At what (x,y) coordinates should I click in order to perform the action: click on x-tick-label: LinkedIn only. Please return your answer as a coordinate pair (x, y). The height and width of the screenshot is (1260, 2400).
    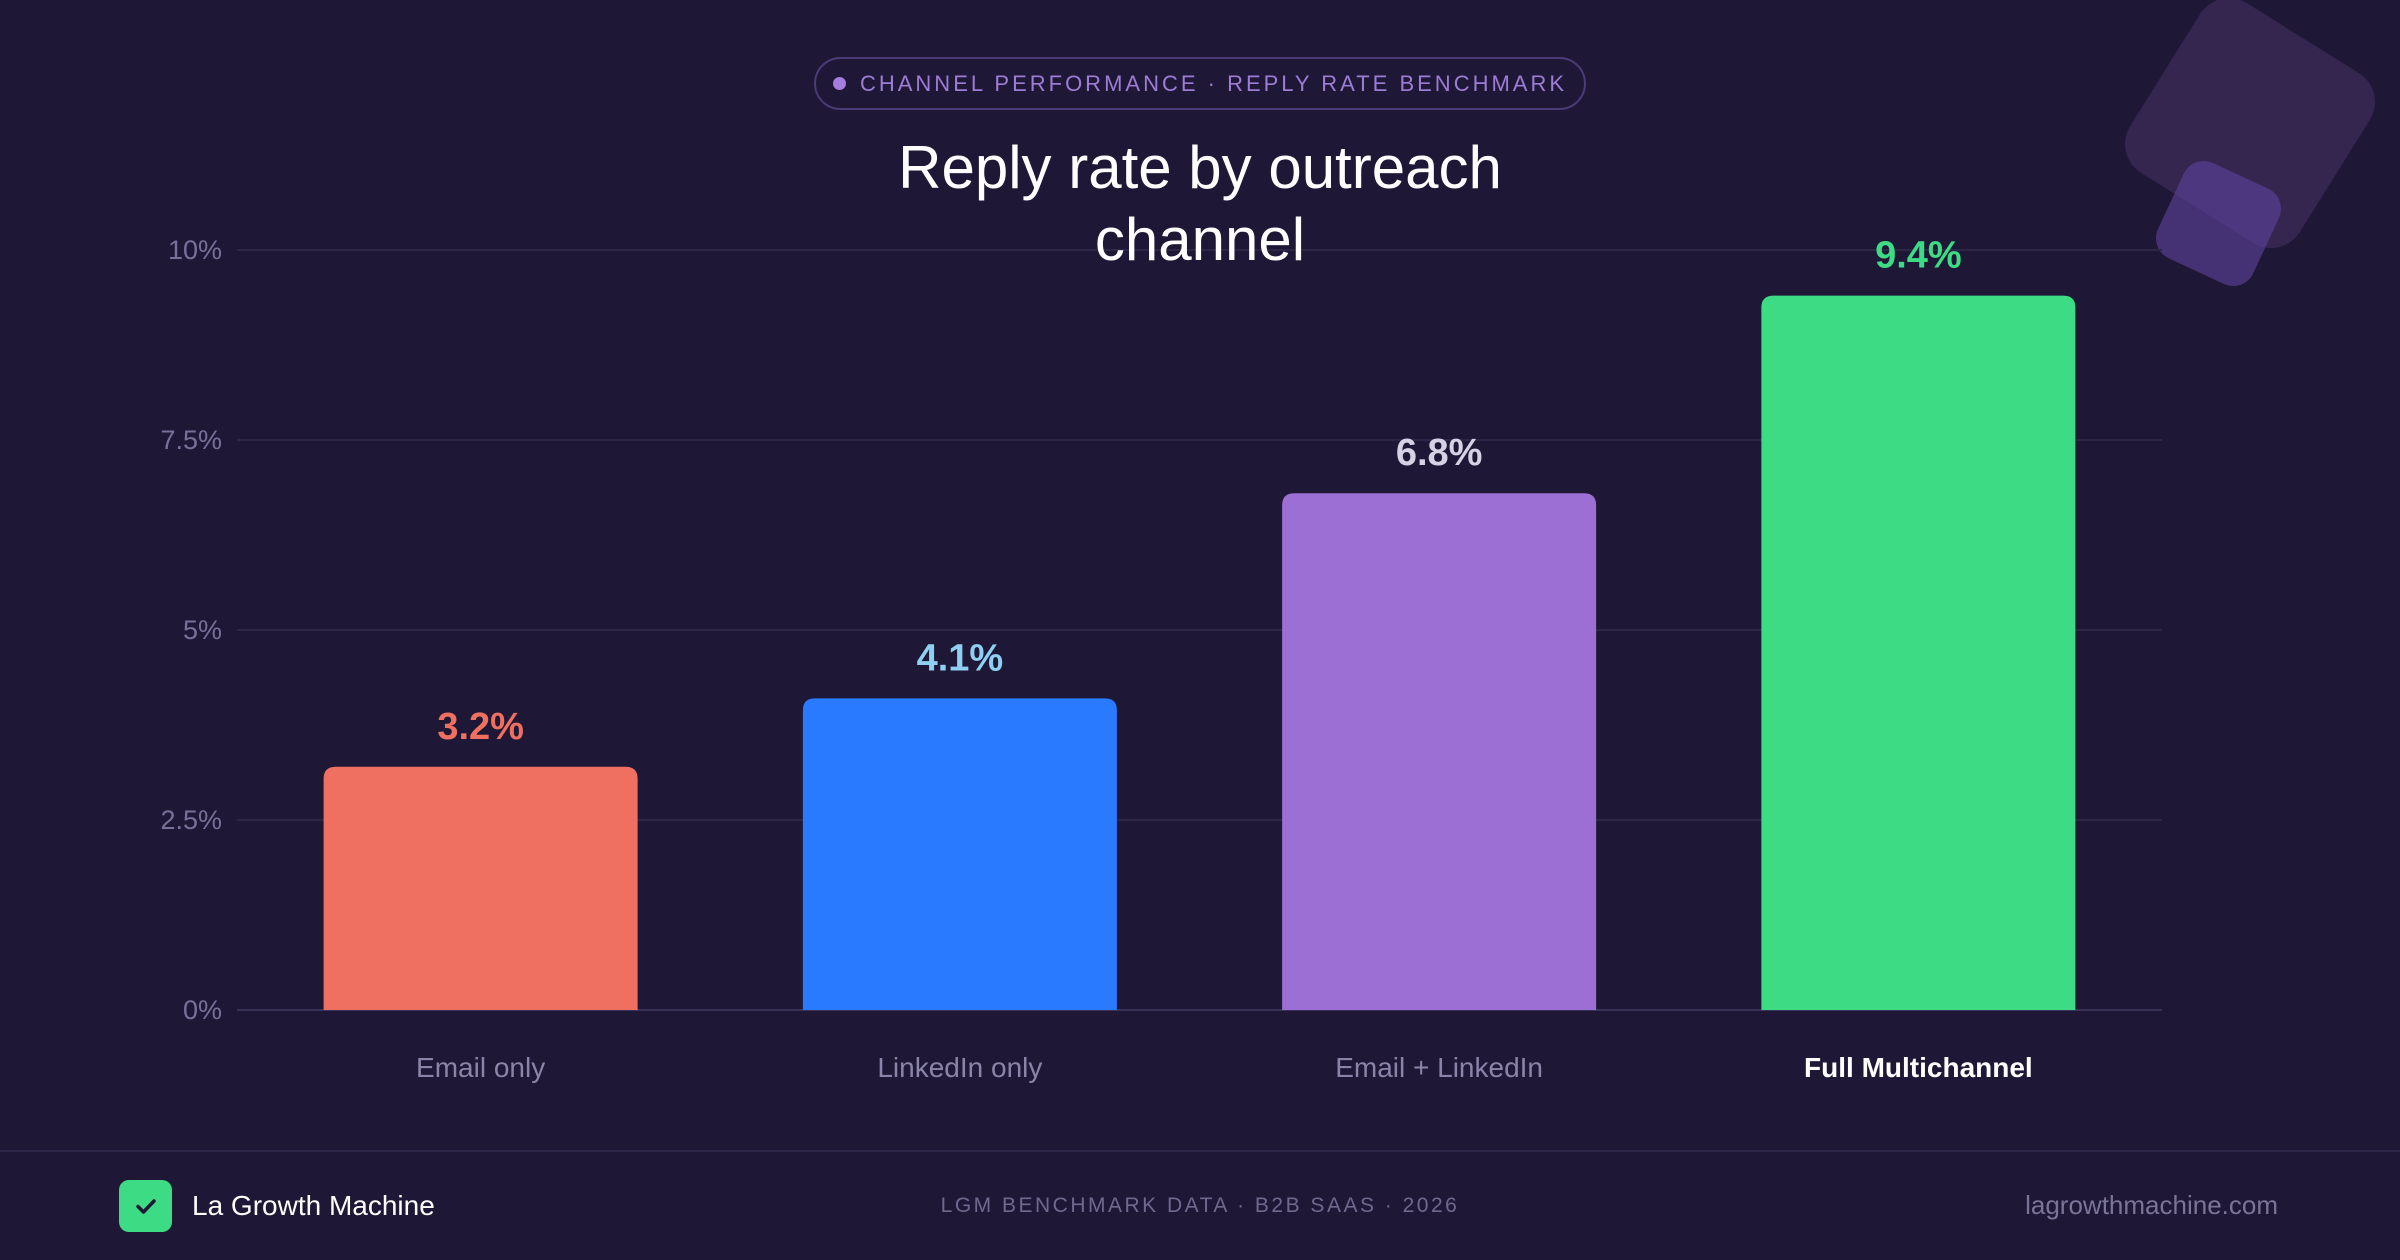
    Looking at the image, I should click on (959, 1067).